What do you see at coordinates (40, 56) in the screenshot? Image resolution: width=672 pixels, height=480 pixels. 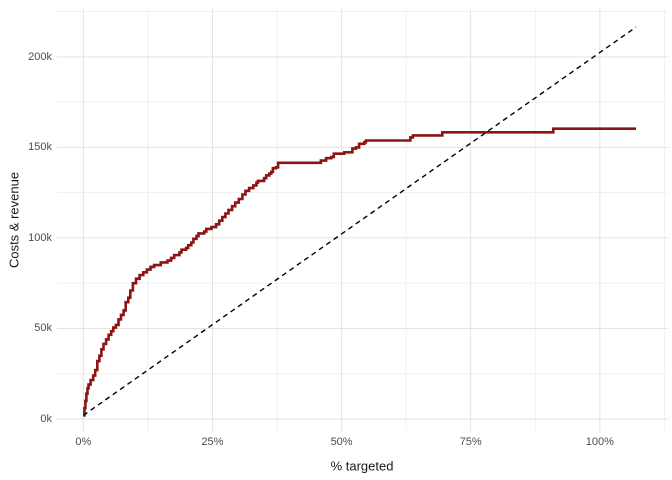 I see `y-tick-label: 200k` at bounding box center [40, 56].